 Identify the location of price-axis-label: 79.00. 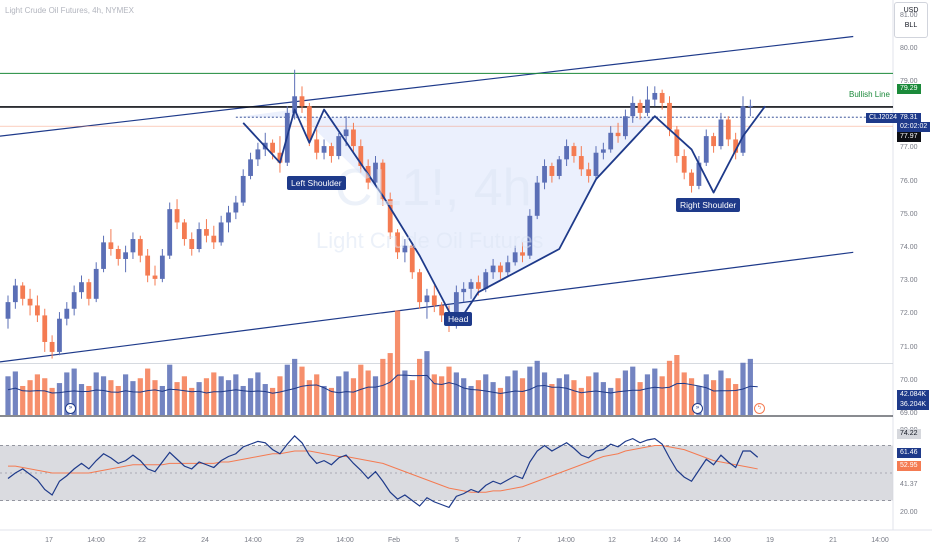
(909, 81).